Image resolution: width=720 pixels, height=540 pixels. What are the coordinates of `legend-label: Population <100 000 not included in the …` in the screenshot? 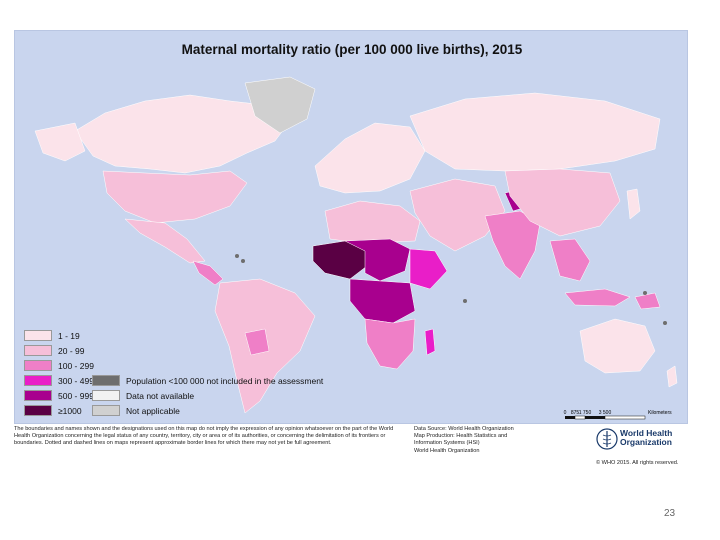 It's located at (225, 380).